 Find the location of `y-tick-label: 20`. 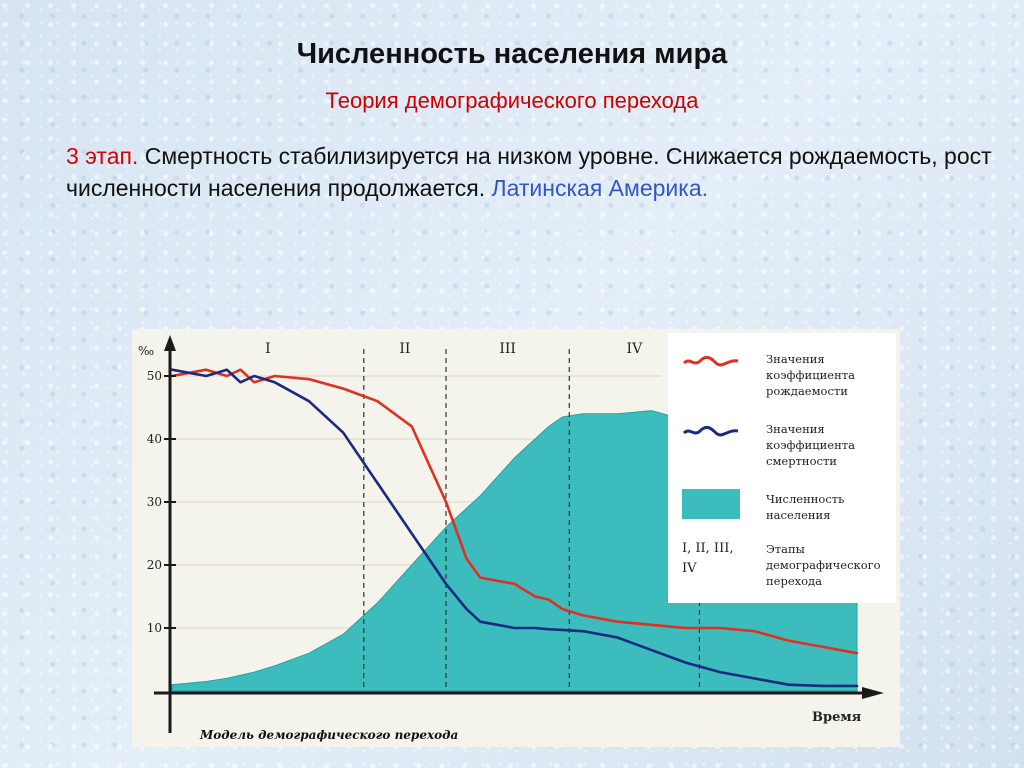

y-tick-label: 20 is located at coordinates (154, 565).